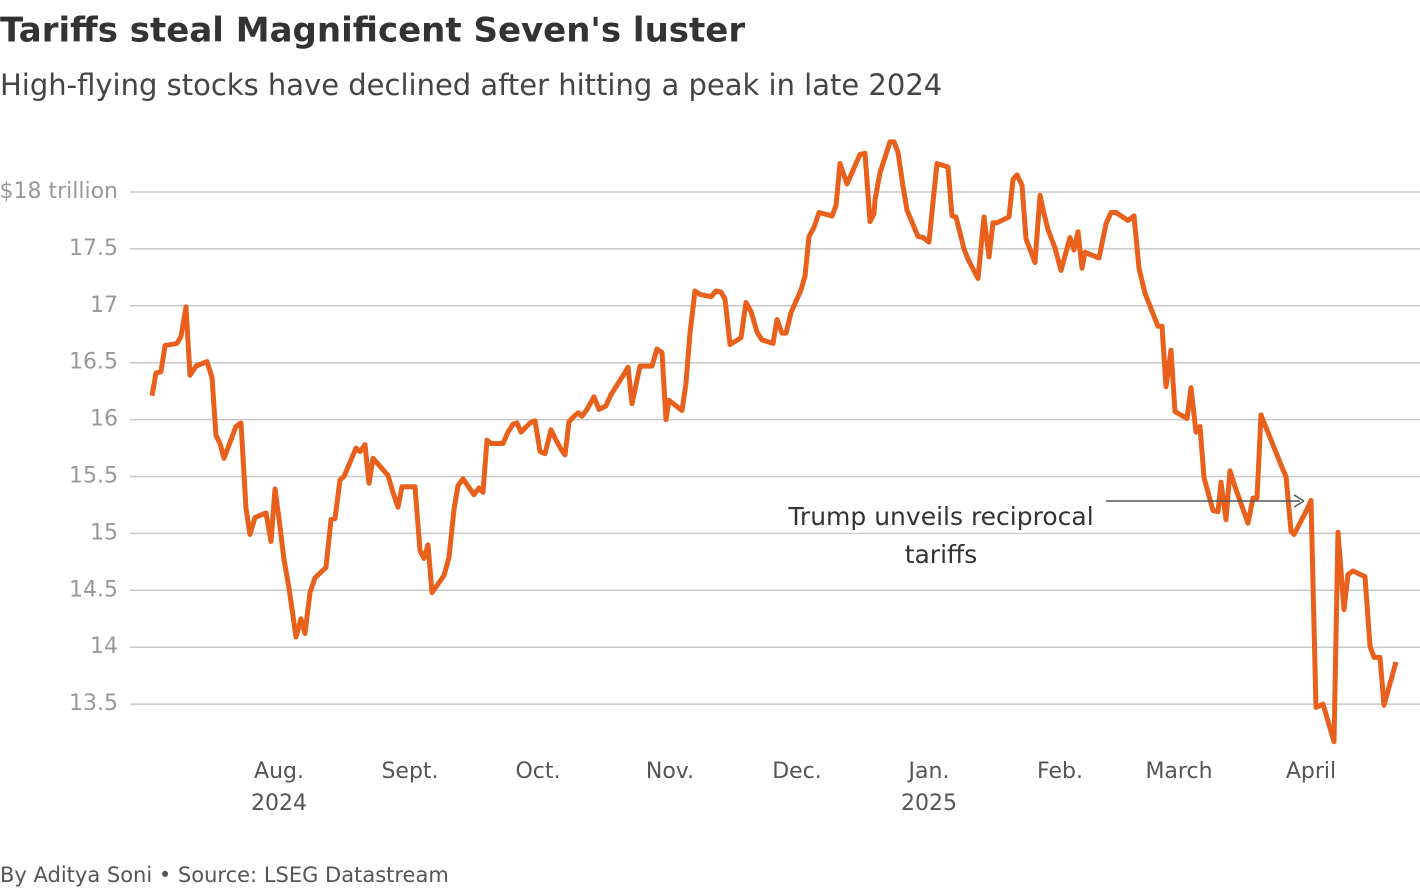  I want to click on y-tick-label: 16, so click(104, 419).